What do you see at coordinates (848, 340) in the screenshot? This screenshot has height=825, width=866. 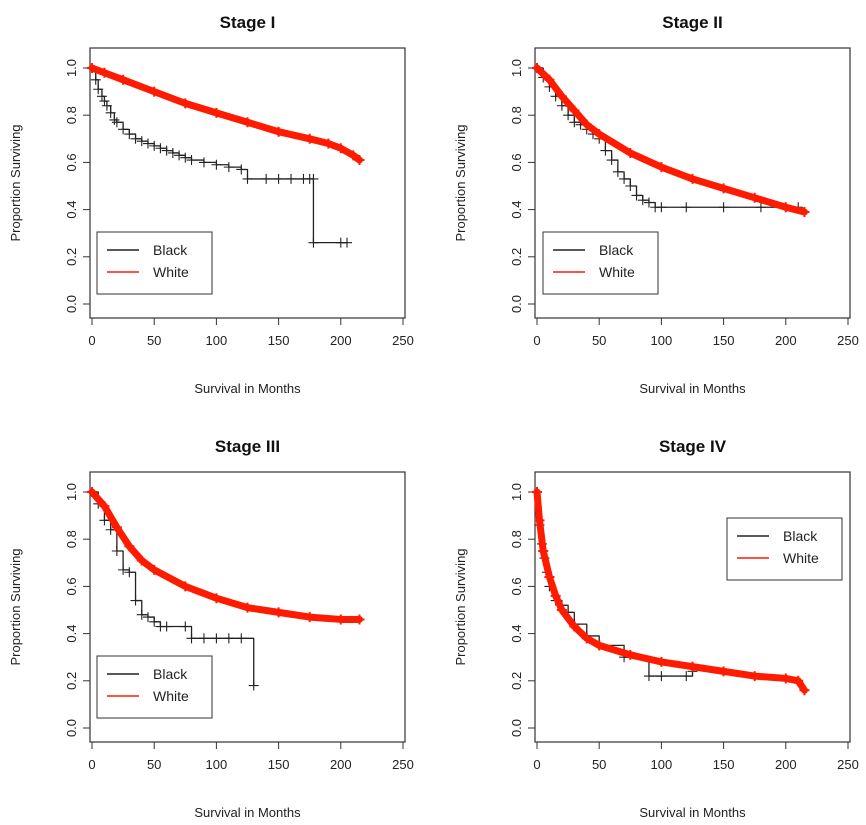 I see `x-tick-label: 250` at bounding box center [848, 340].